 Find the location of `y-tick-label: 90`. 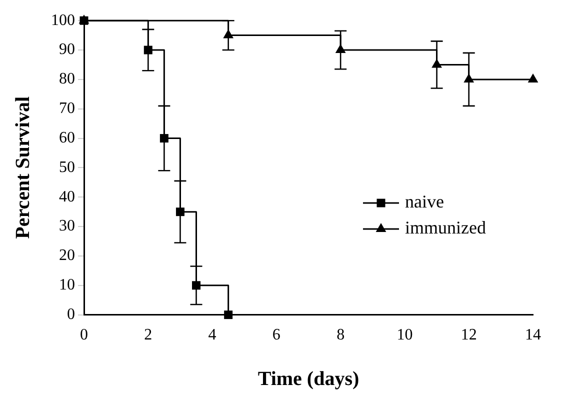

y-tick-label: 90 is located at coordinates (67, 49).